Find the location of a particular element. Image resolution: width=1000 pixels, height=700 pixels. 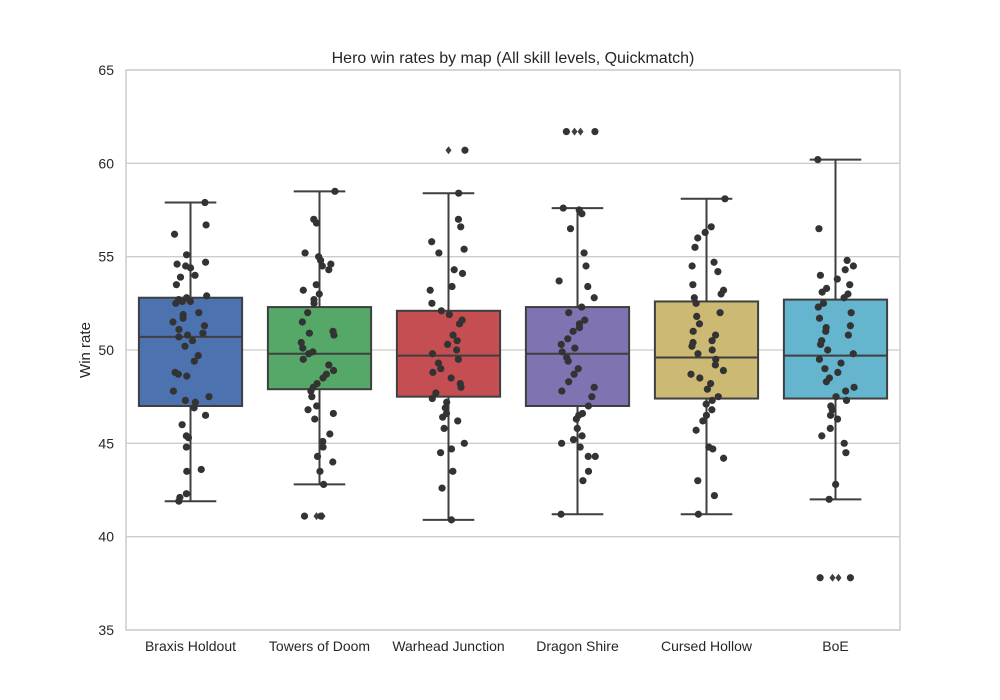

y-tick-label: 50 is located at coordinates (106, 350).